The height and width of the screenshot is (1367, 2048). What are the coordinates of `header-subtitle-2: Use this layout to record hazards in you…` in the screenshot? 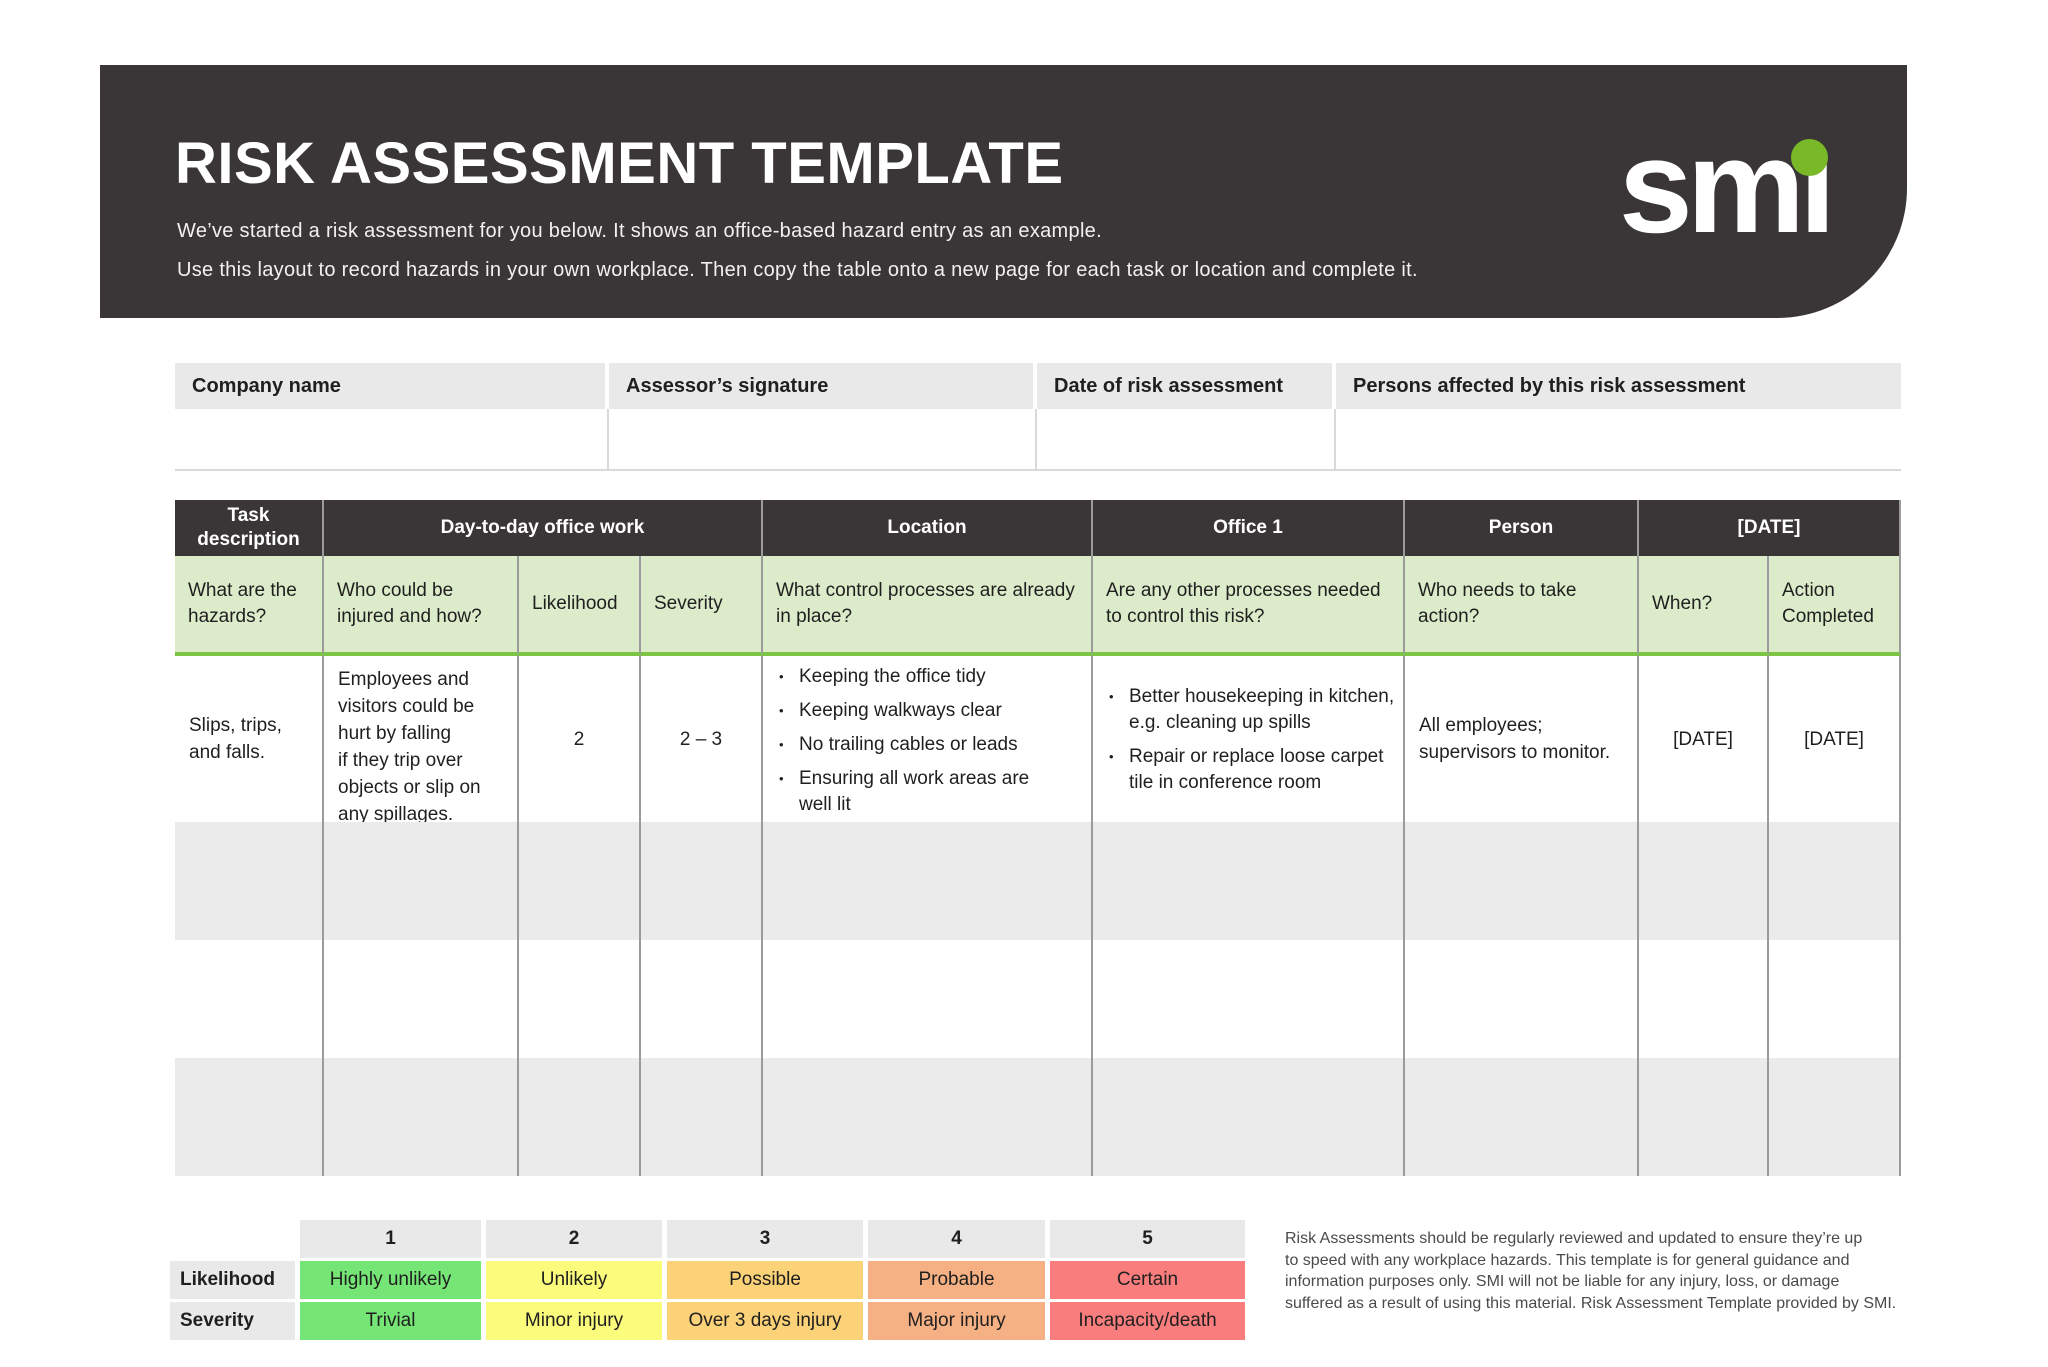 It's located at (797, 270).